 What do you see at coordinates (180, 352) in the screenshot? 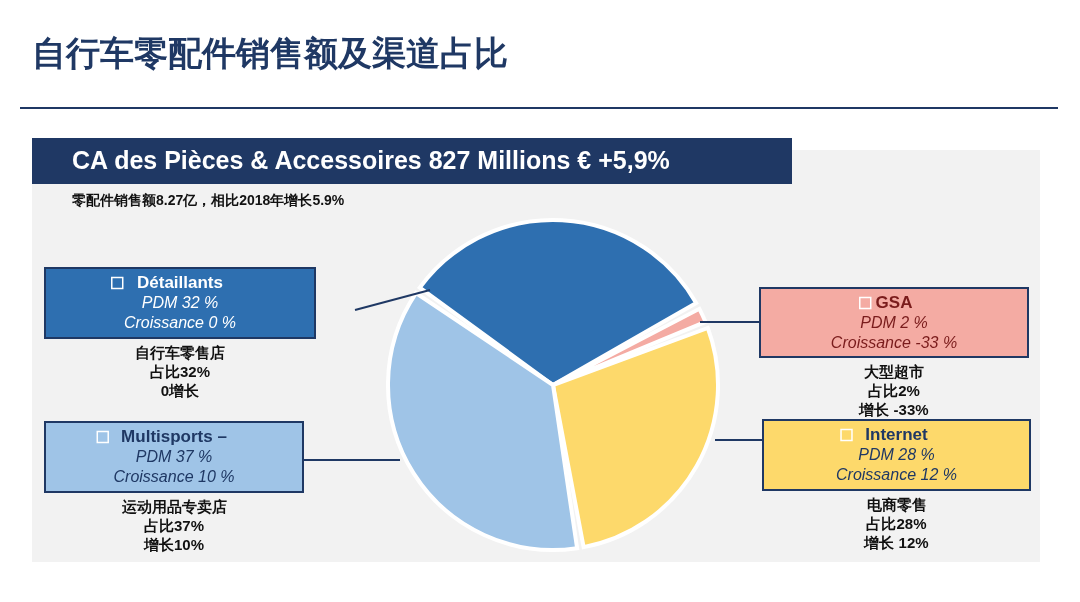
I see `text: 自行车零售店` at bounding box center [180, 352].